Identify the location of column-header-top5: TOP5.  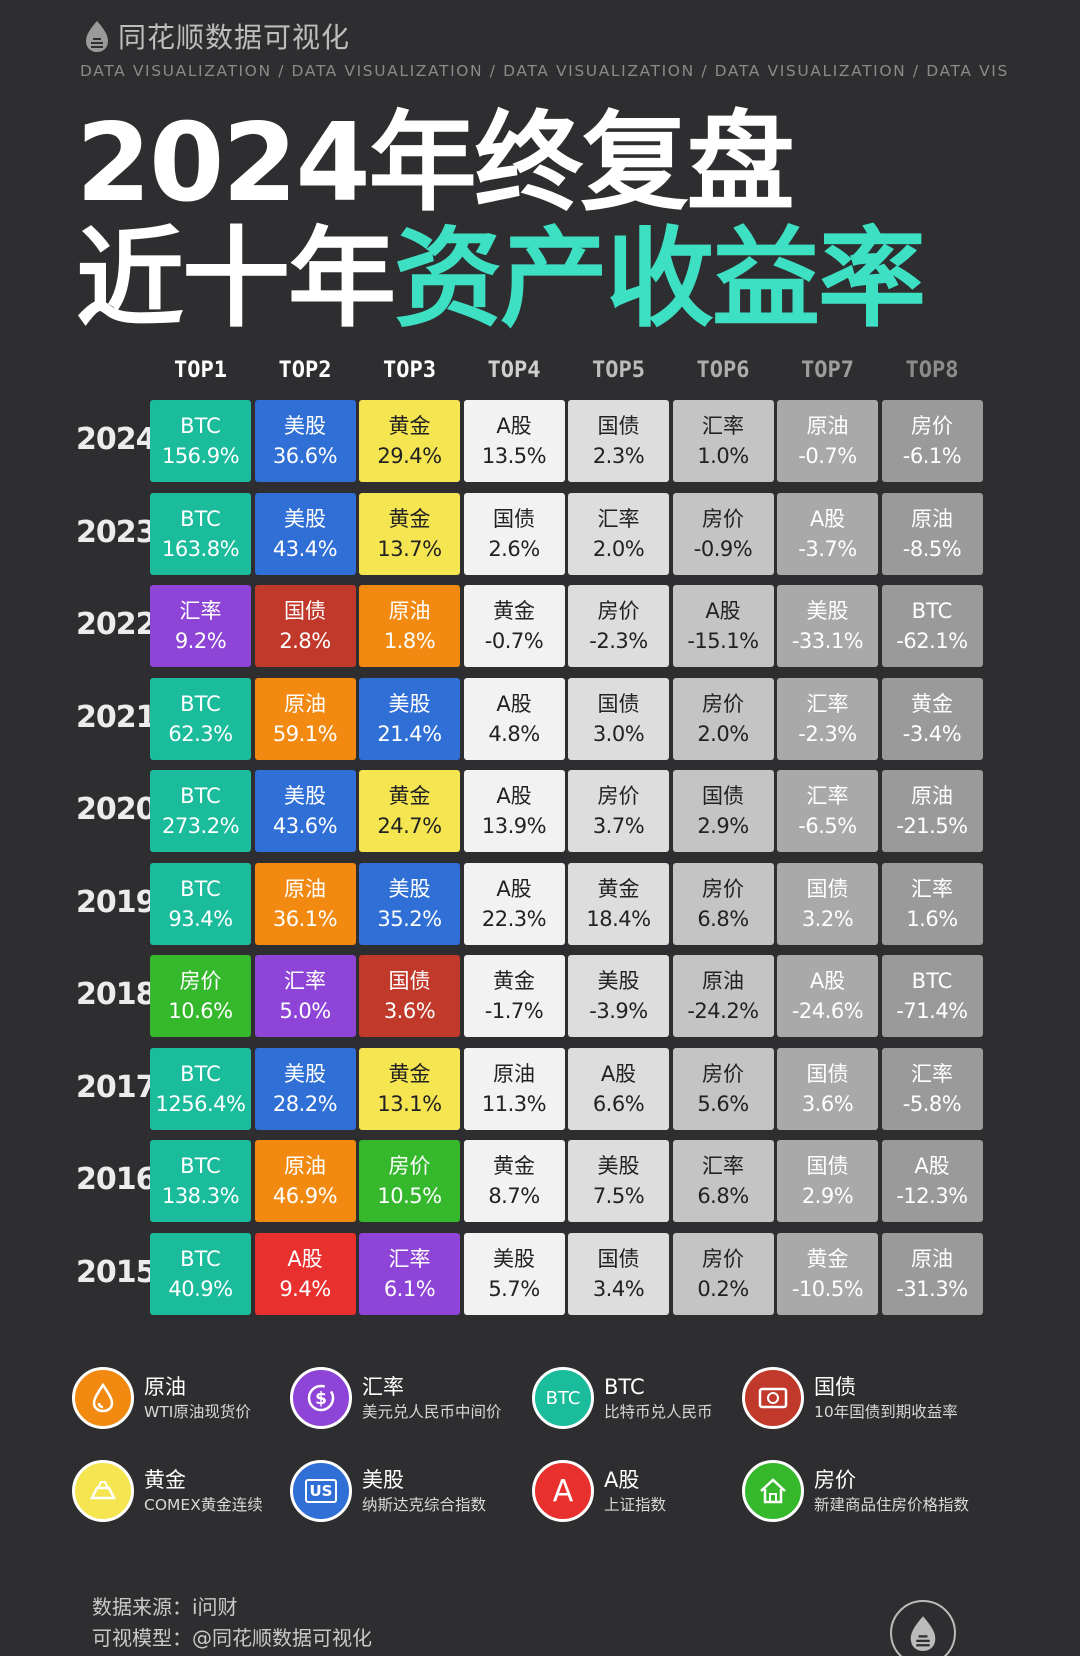
(618, 370).